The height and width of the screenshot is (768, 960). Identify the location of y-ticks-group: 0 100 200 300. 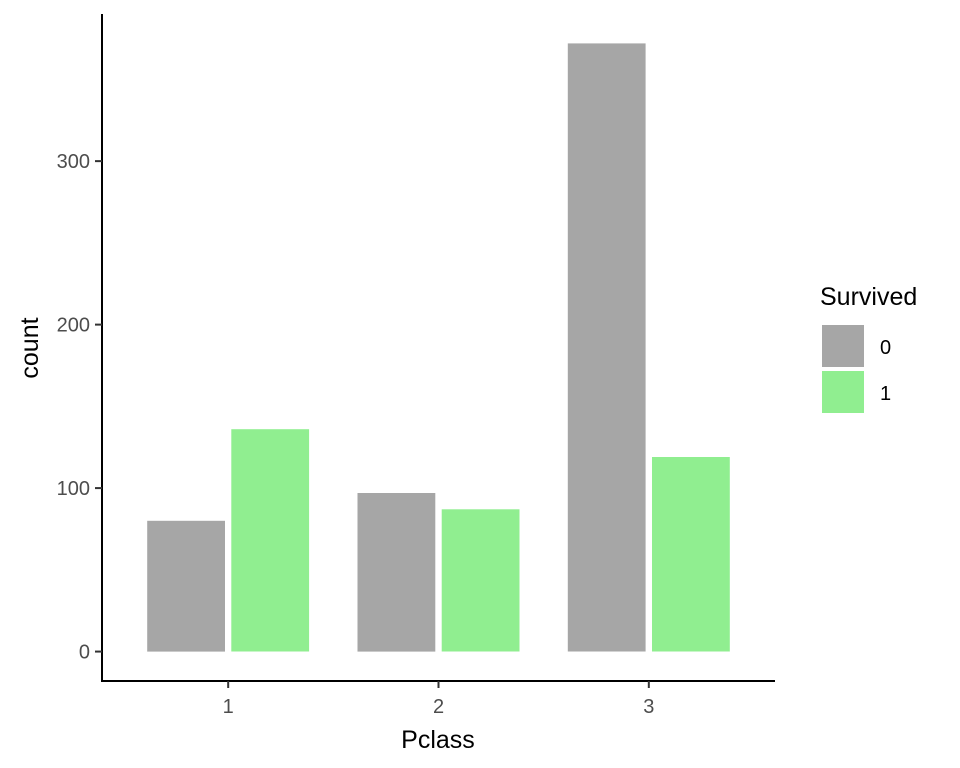
(79, 407).